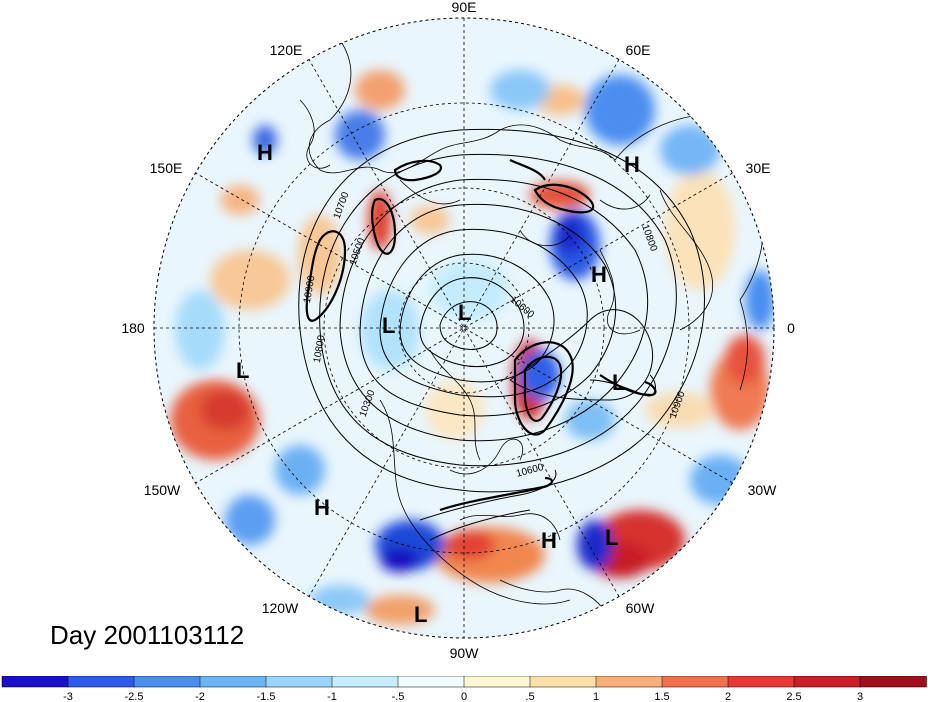  What do you see at coordinates (134, 696) in the screenshot?
I see `colorbar-tick-label: -2.5` at bounding box center [134, 696].